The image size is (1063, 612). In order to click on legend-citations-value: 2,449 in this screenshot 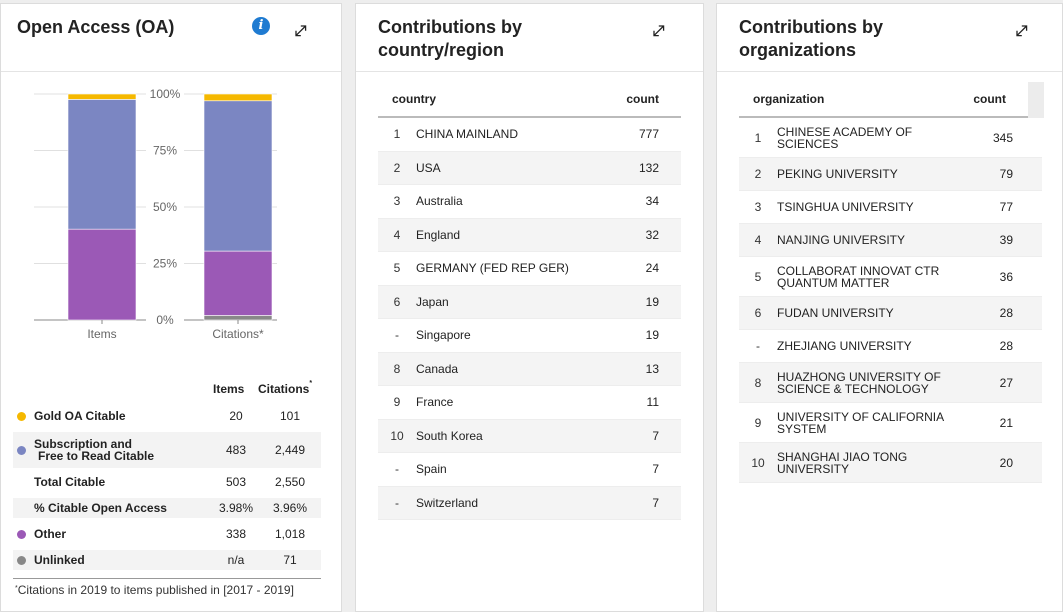, I will do `click(290, 450)`.